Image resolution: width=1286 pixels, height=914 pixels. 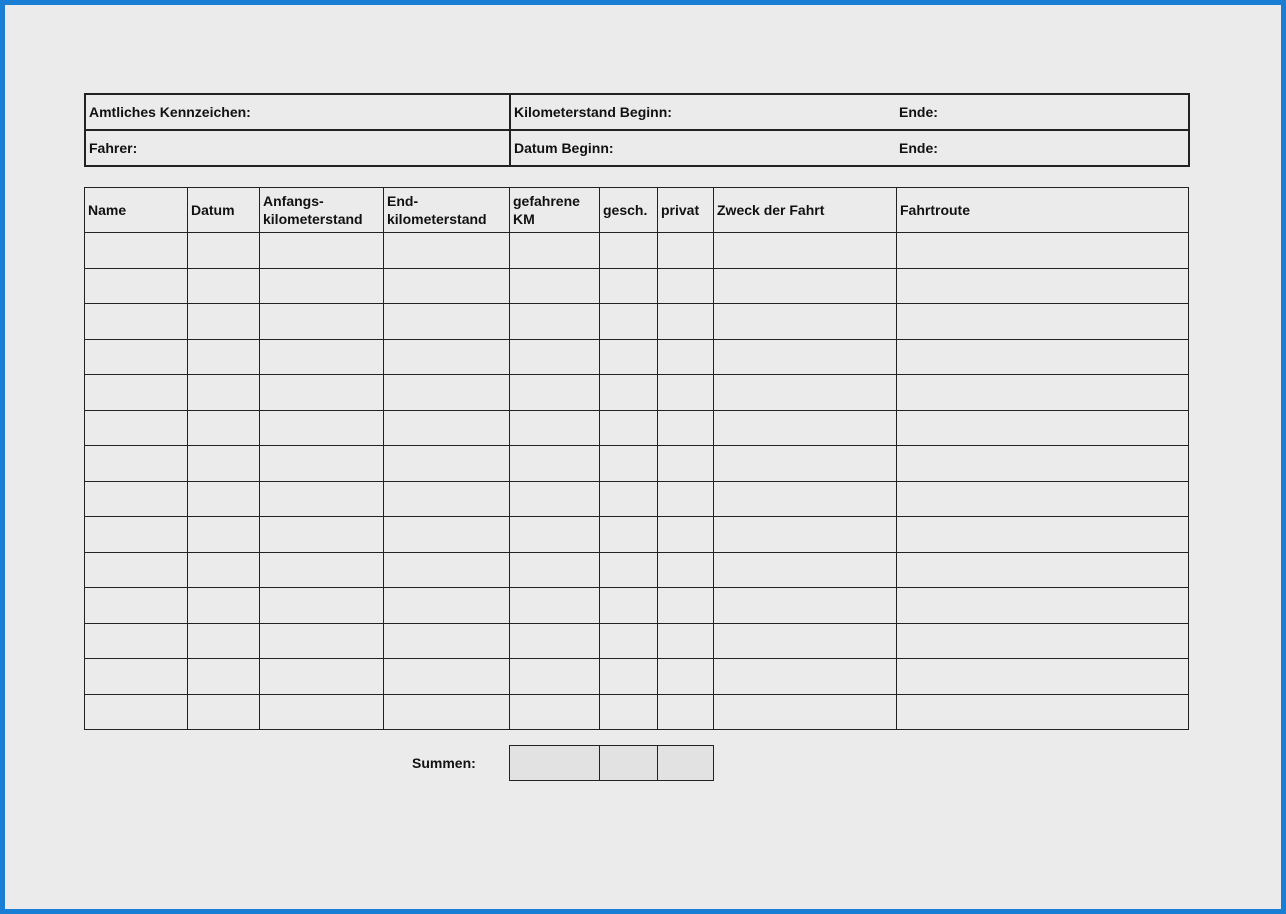 What do you see at coordinates (849, 148) in the screenshot?
I see `datum-field: Datum Beginn: Ende:` at bounding box center [849, 148].